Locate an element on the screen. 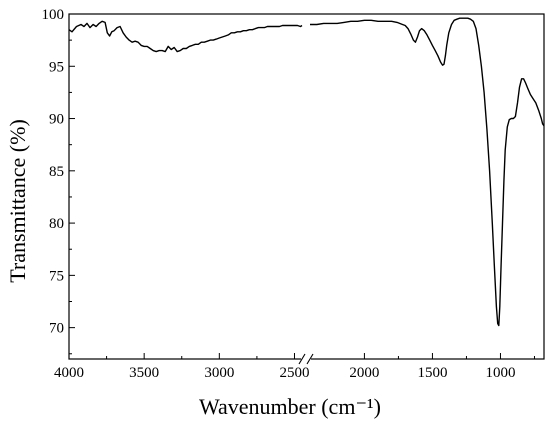  y-tick-label: 100 is located at coordinates (53, 15).